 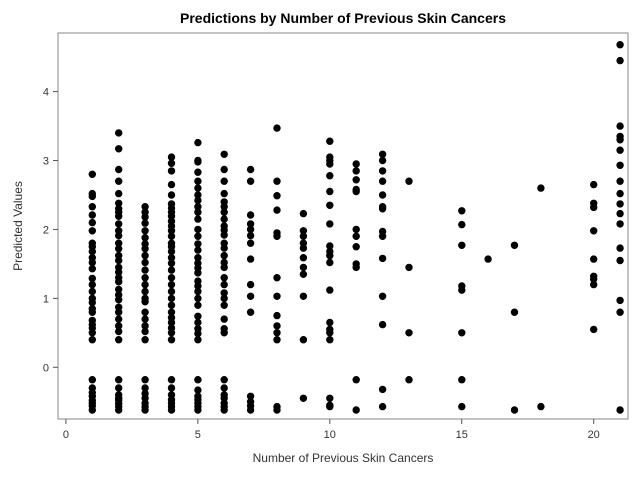 What do you see at coordinates (46, 162) in the screenshot?
I see `y-tick-label: 3` at bounding box center [46, 162].